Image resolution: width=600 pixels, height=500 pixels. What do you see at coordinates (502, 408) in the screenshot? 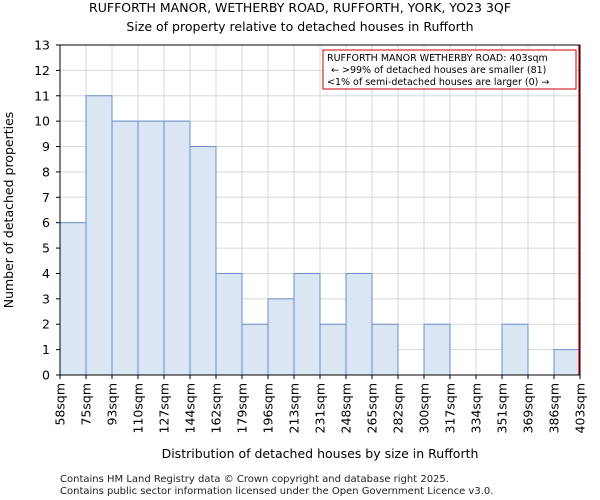
I see `x-tick-label-17: 351sqm` at bounding box center [502, 408].